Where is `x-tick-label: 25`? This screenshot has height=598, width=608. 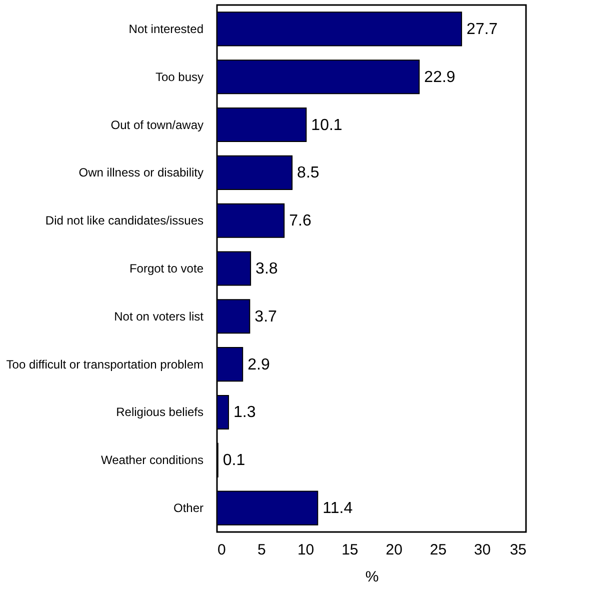
x-tick-label: 25 is located at coordinates (438, 550).